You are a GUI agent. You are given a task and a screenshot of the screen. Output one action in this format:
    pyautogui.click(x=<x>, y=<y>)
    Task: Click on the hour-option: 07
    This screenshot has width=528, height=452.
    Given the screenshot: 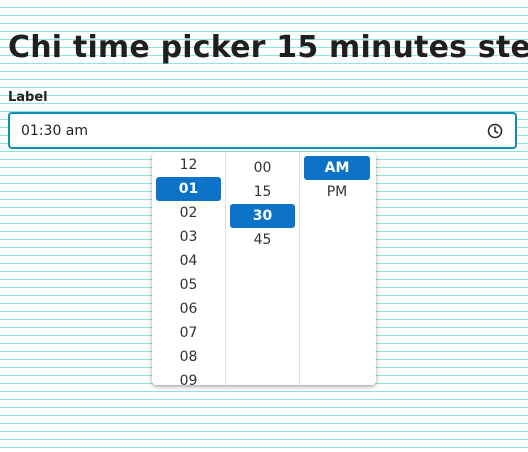 What is the action you would take?
    pyautogui.click(x=188, y=333)
    